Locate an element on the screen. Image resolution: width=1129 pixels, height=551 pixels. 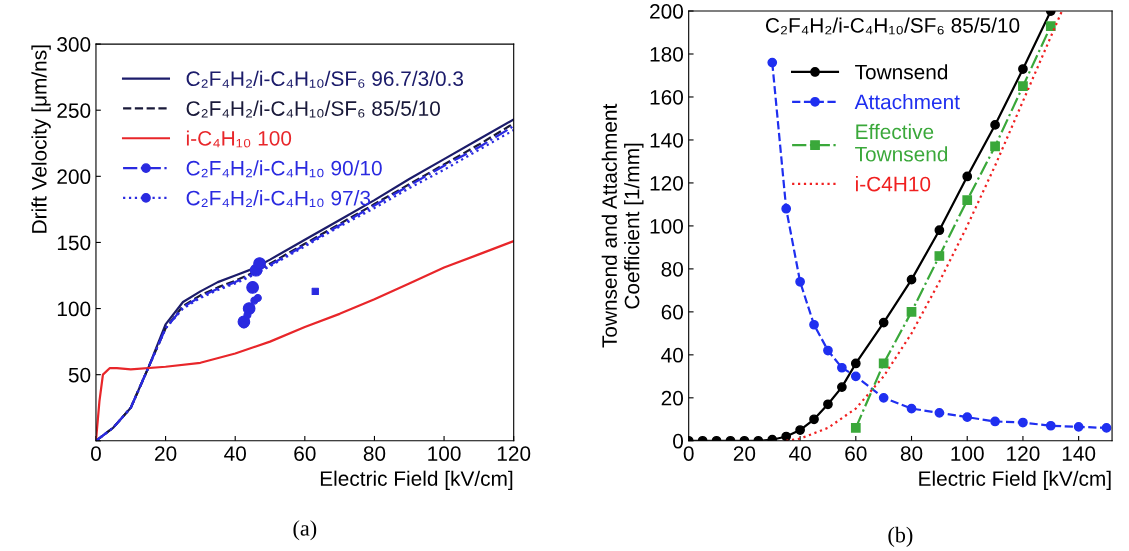
y-tick-label: 120 is located at coordinates (667, 183).